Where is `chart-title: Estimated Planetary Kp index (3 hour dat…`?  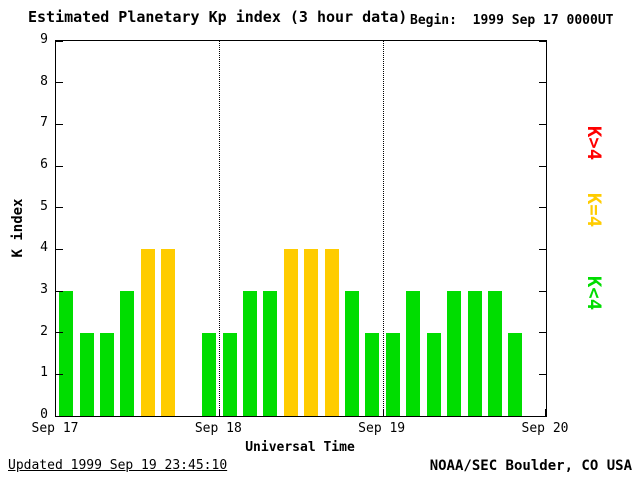
chart-title: Estimated Planetary Kp index (3 hour dat… is located at coordinates (218, 17).